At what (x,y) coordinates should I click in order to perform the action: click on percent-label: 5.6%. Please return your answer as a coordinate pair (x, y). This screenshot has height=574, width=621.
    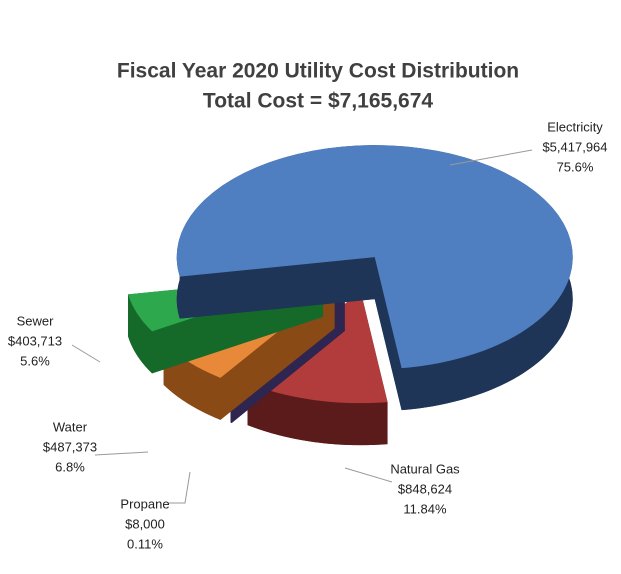
    Looking at the image, I should click on (35, 360).